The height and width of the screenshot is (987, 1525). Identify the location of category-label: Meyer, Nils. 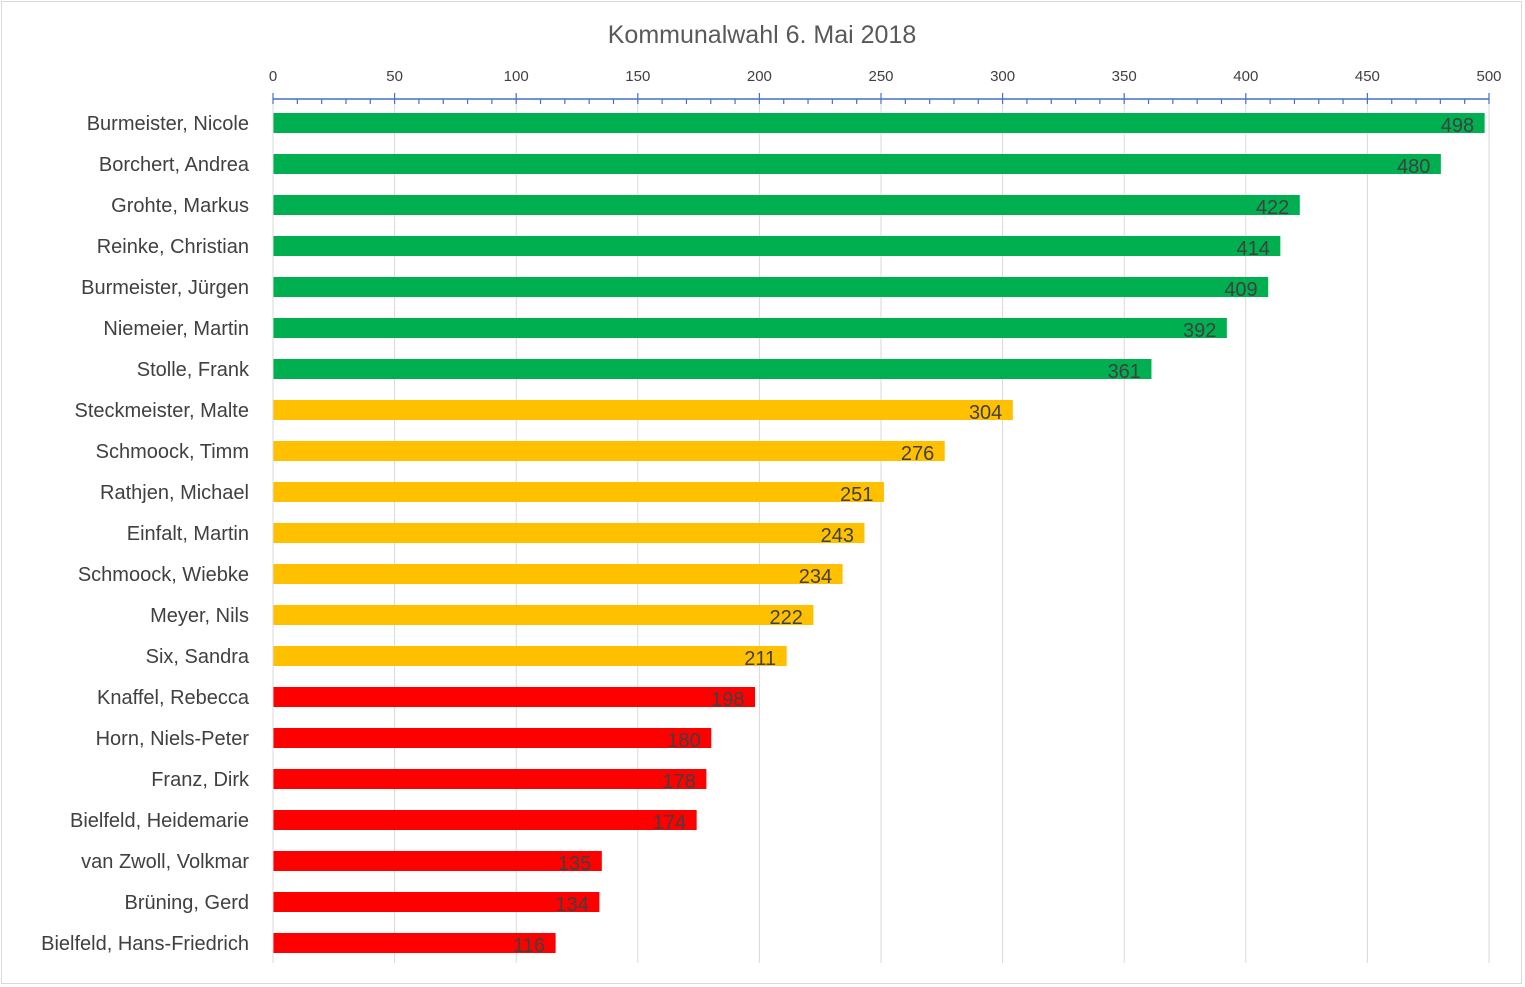
(199, 616).